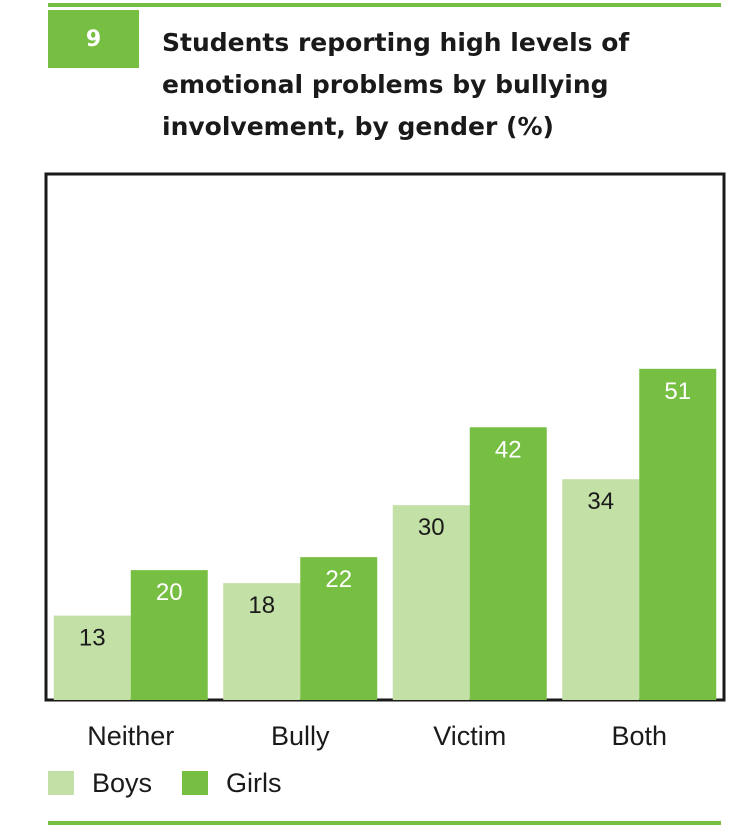 The width and height of the screenshot is (733, 830). Describe the element at coordinates (431, 602) in the screenshot. I see `bar-boys-victim` at that location.